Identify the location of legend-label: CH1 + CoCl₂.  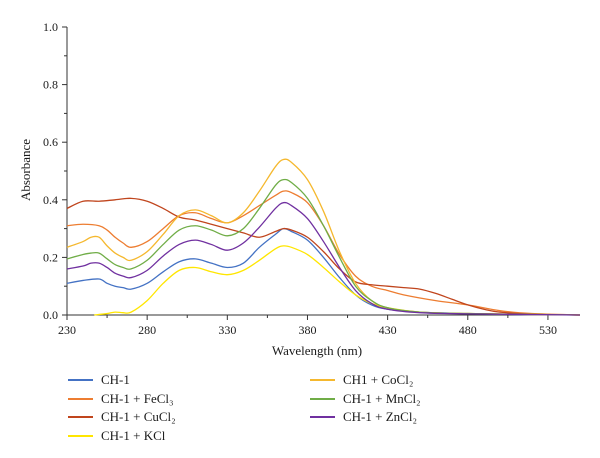
(378, 379).